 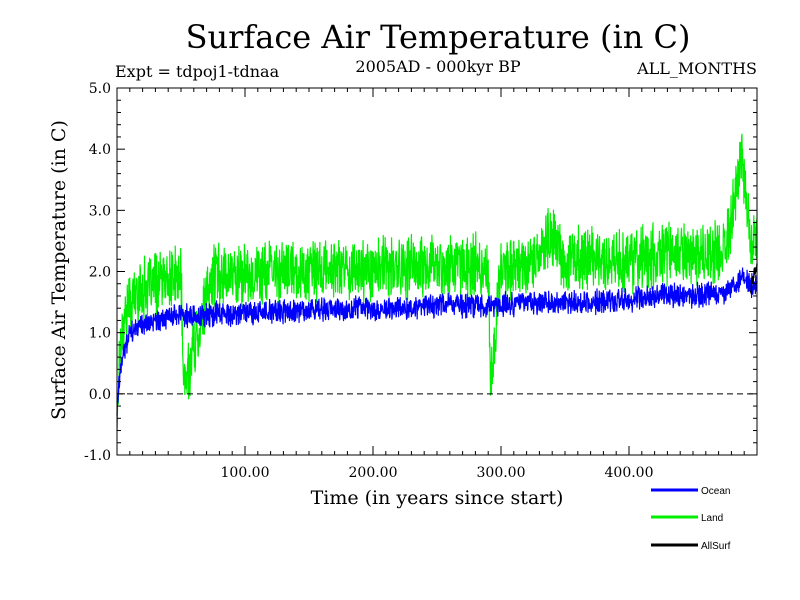 I want to click on legend-label-allsurf: AllSurf, so click(x=716, y=546).